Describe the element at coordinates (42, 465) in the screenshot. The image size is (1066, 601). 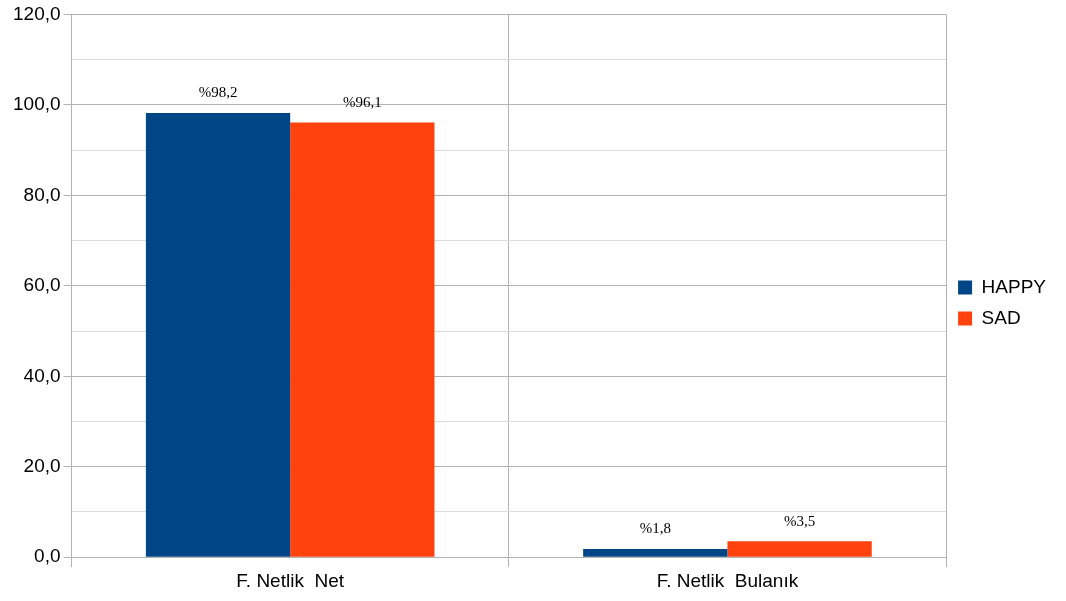
I see `y-tick-label: 20,0` at that location.